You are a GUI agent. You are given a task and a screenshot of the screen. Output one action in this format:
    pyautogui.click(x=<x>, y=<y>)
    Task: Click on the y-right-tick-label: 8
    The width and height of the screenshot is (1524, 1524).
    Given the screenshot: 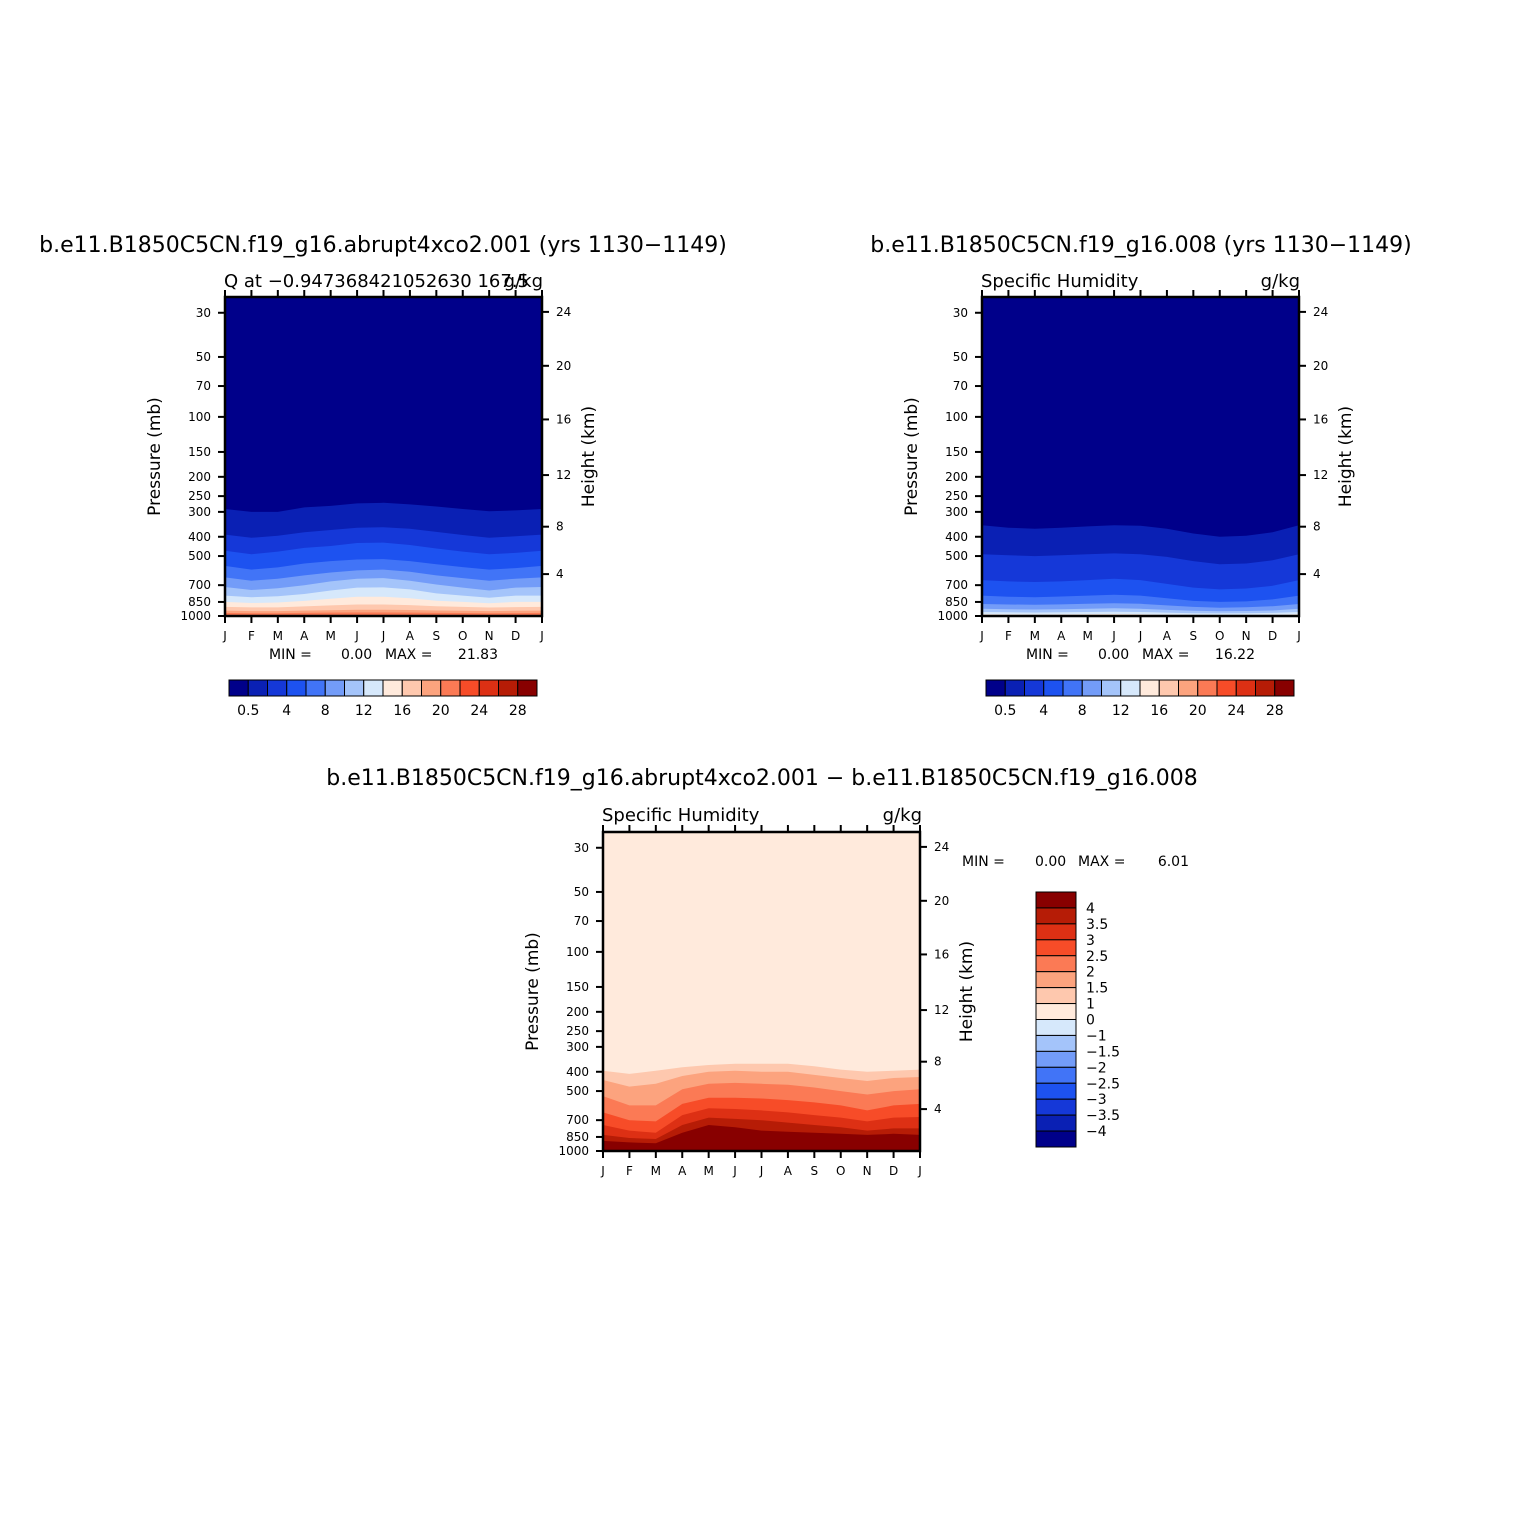 What is the action you would take?
    pyautogui.click(x=938, y=1062)
    